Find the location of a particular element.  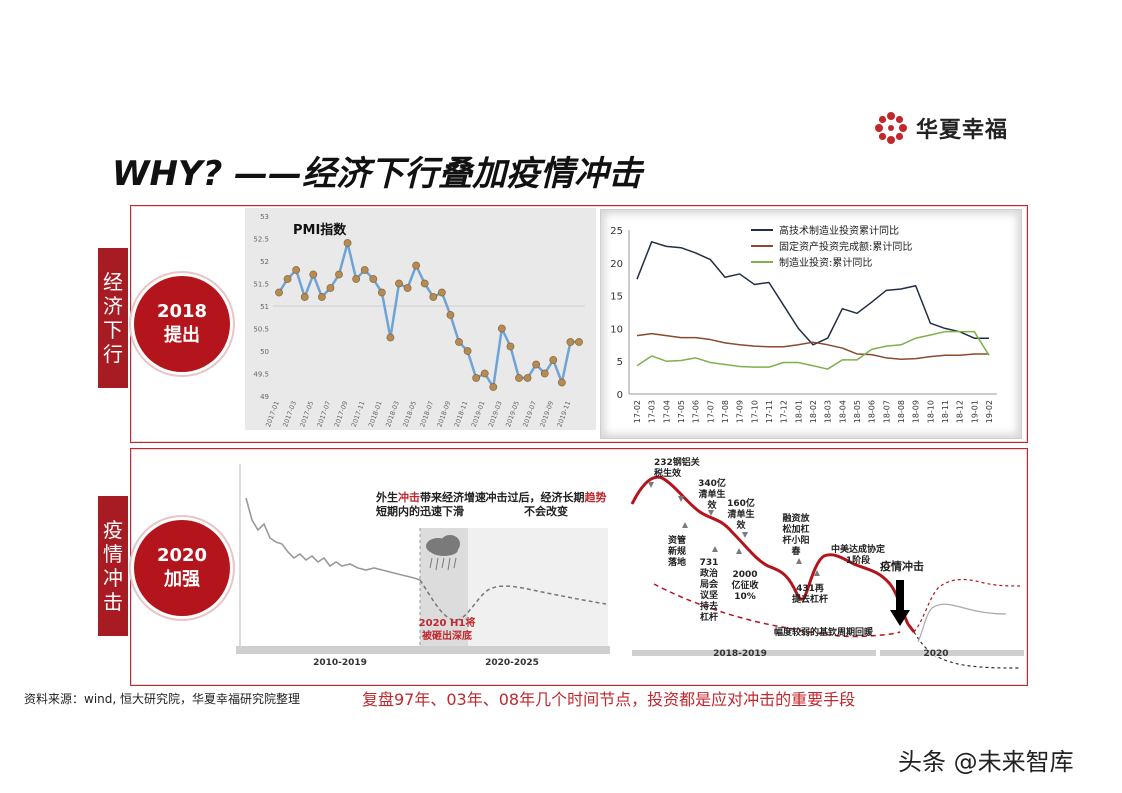

covid-schematic-left: 2010-2019 2020-2025 is located at coordinates (423, 565).